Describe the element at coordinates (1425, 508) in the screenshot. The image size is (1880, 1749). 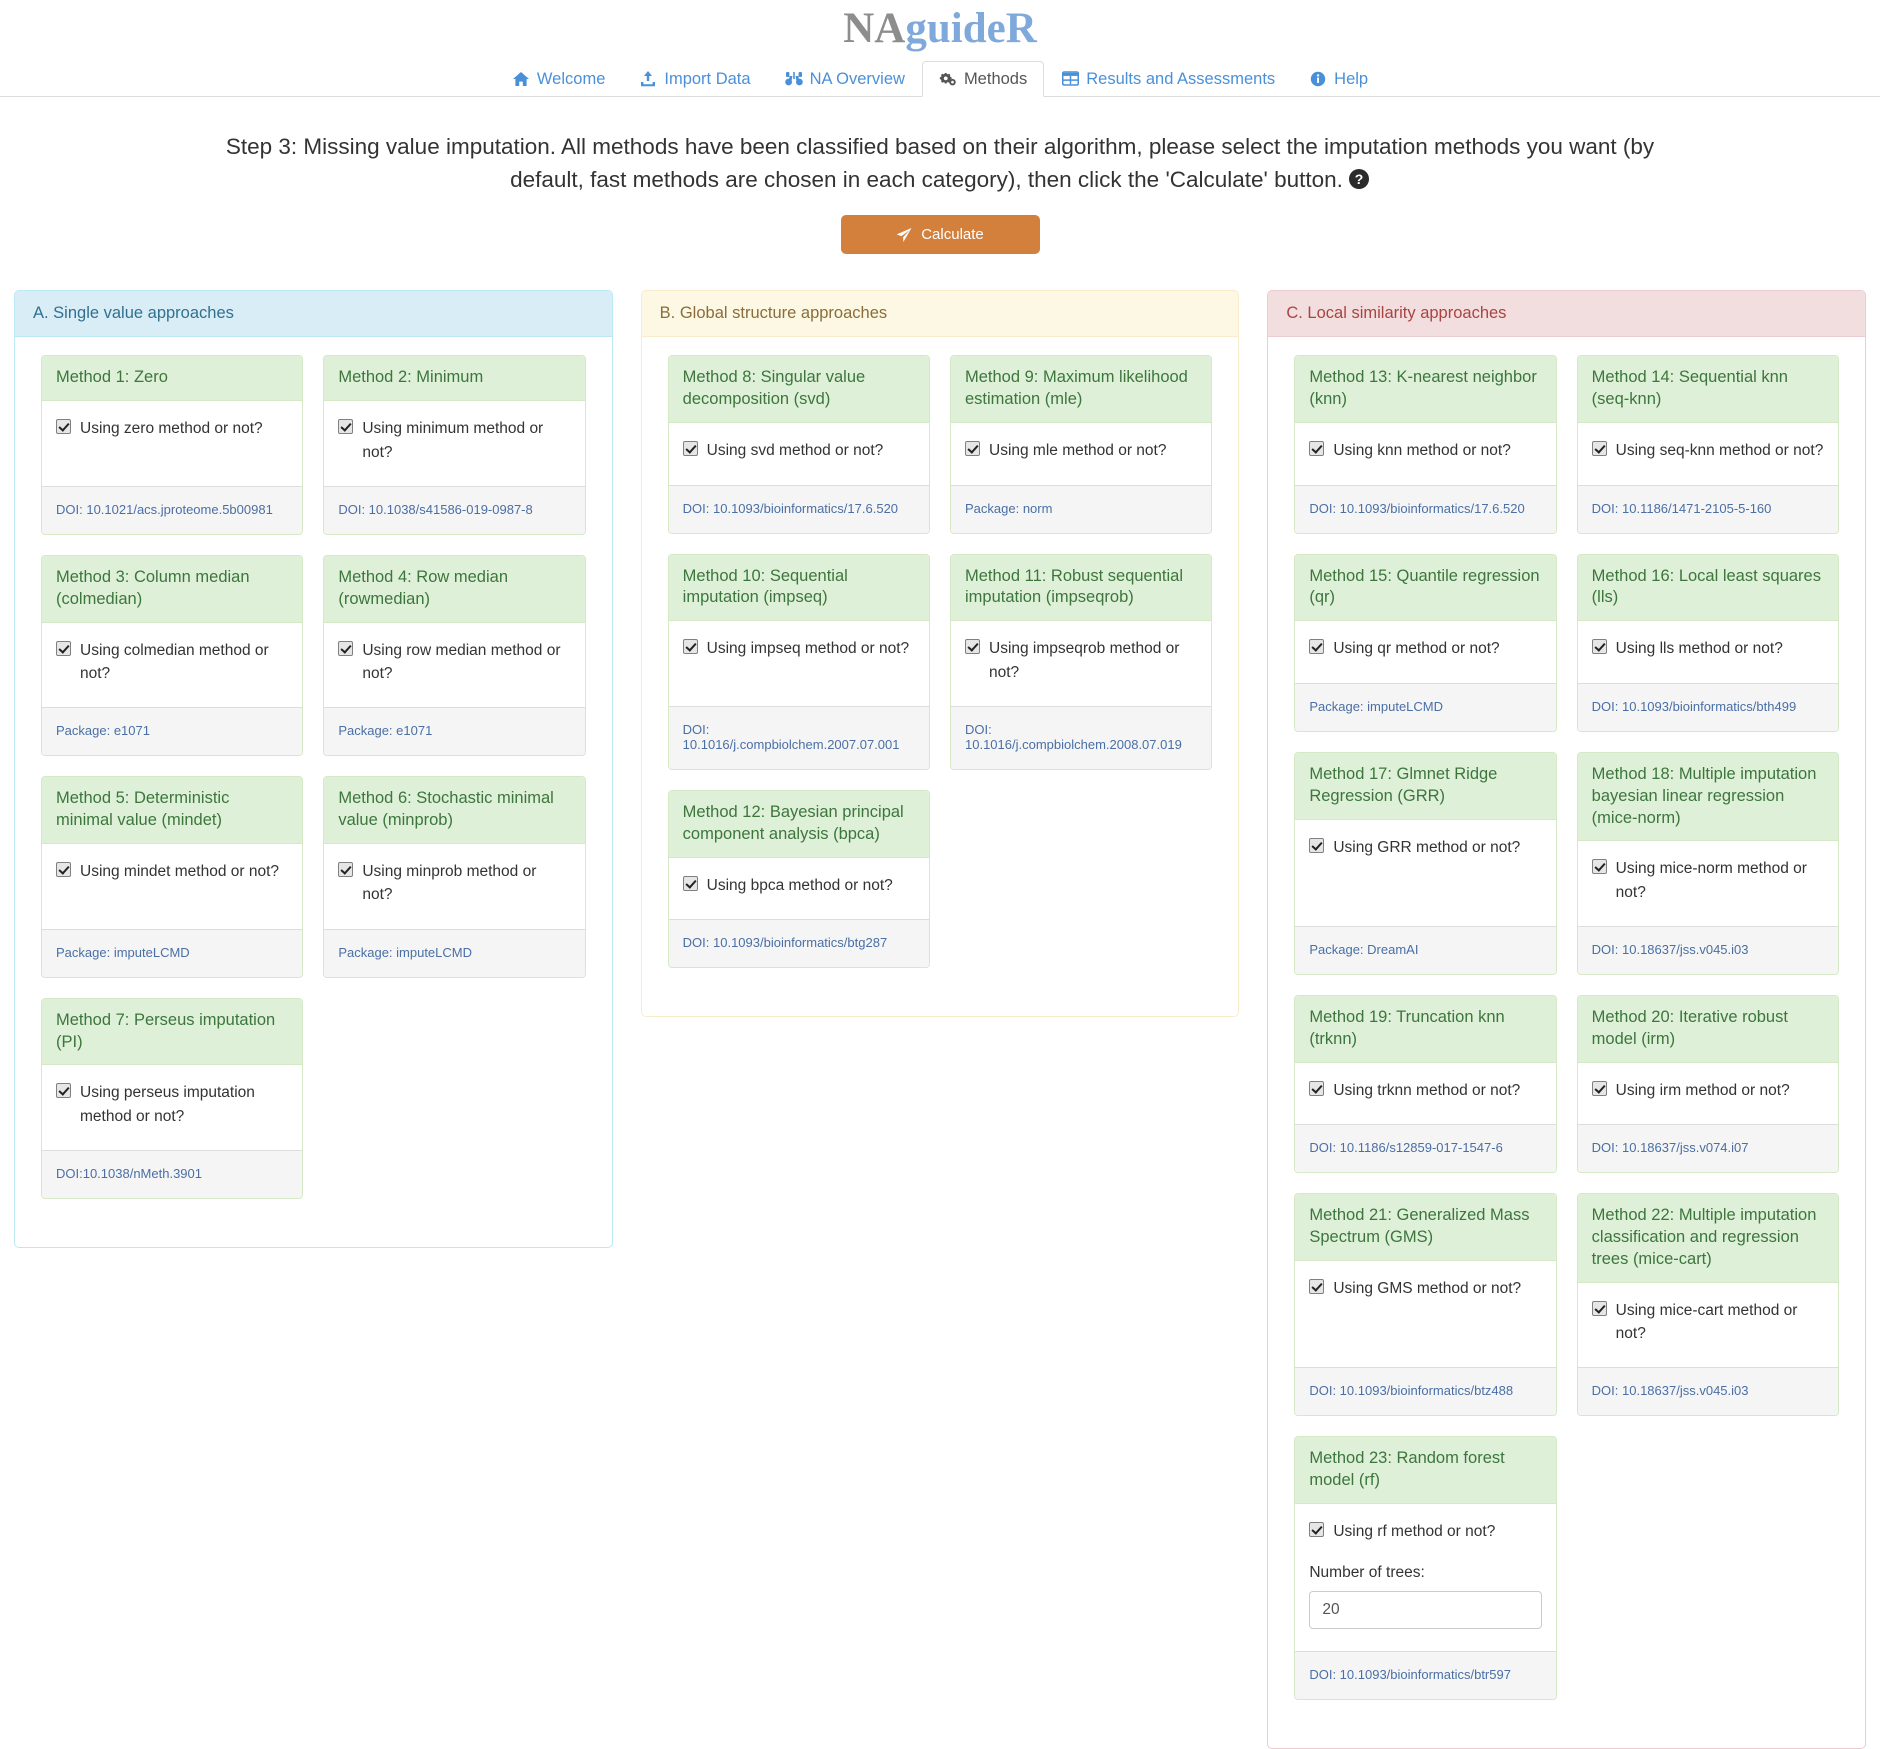
I see `method-reference: DOI: 10.1093/bioinformatics/17.6.520` at that location.